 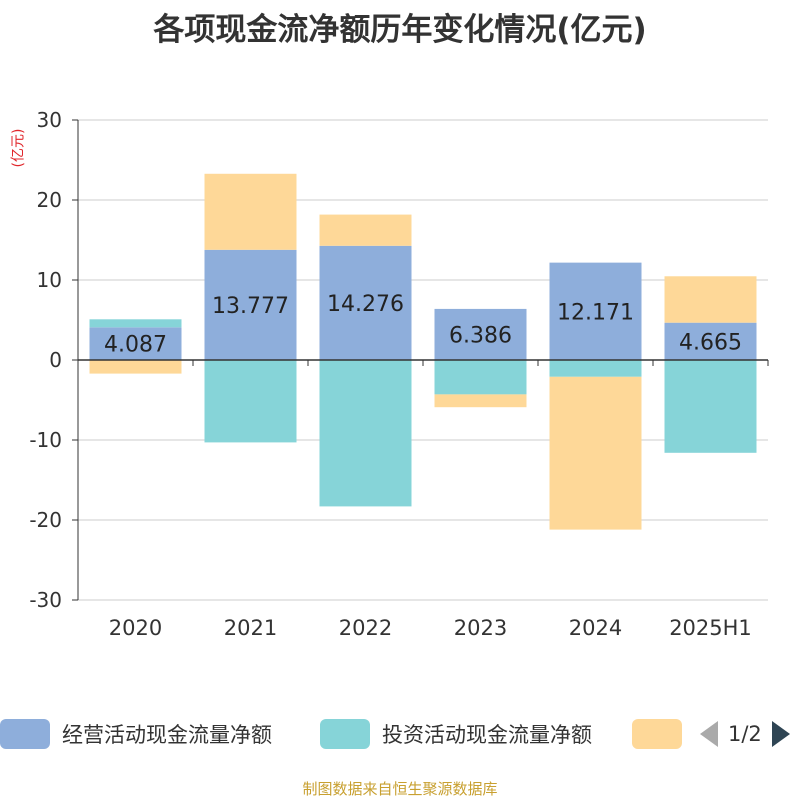 What do you see at coordinates (365, 628) in the screenshot?
I see `x-tick-label: 2022` at bounding box center [365, 628].